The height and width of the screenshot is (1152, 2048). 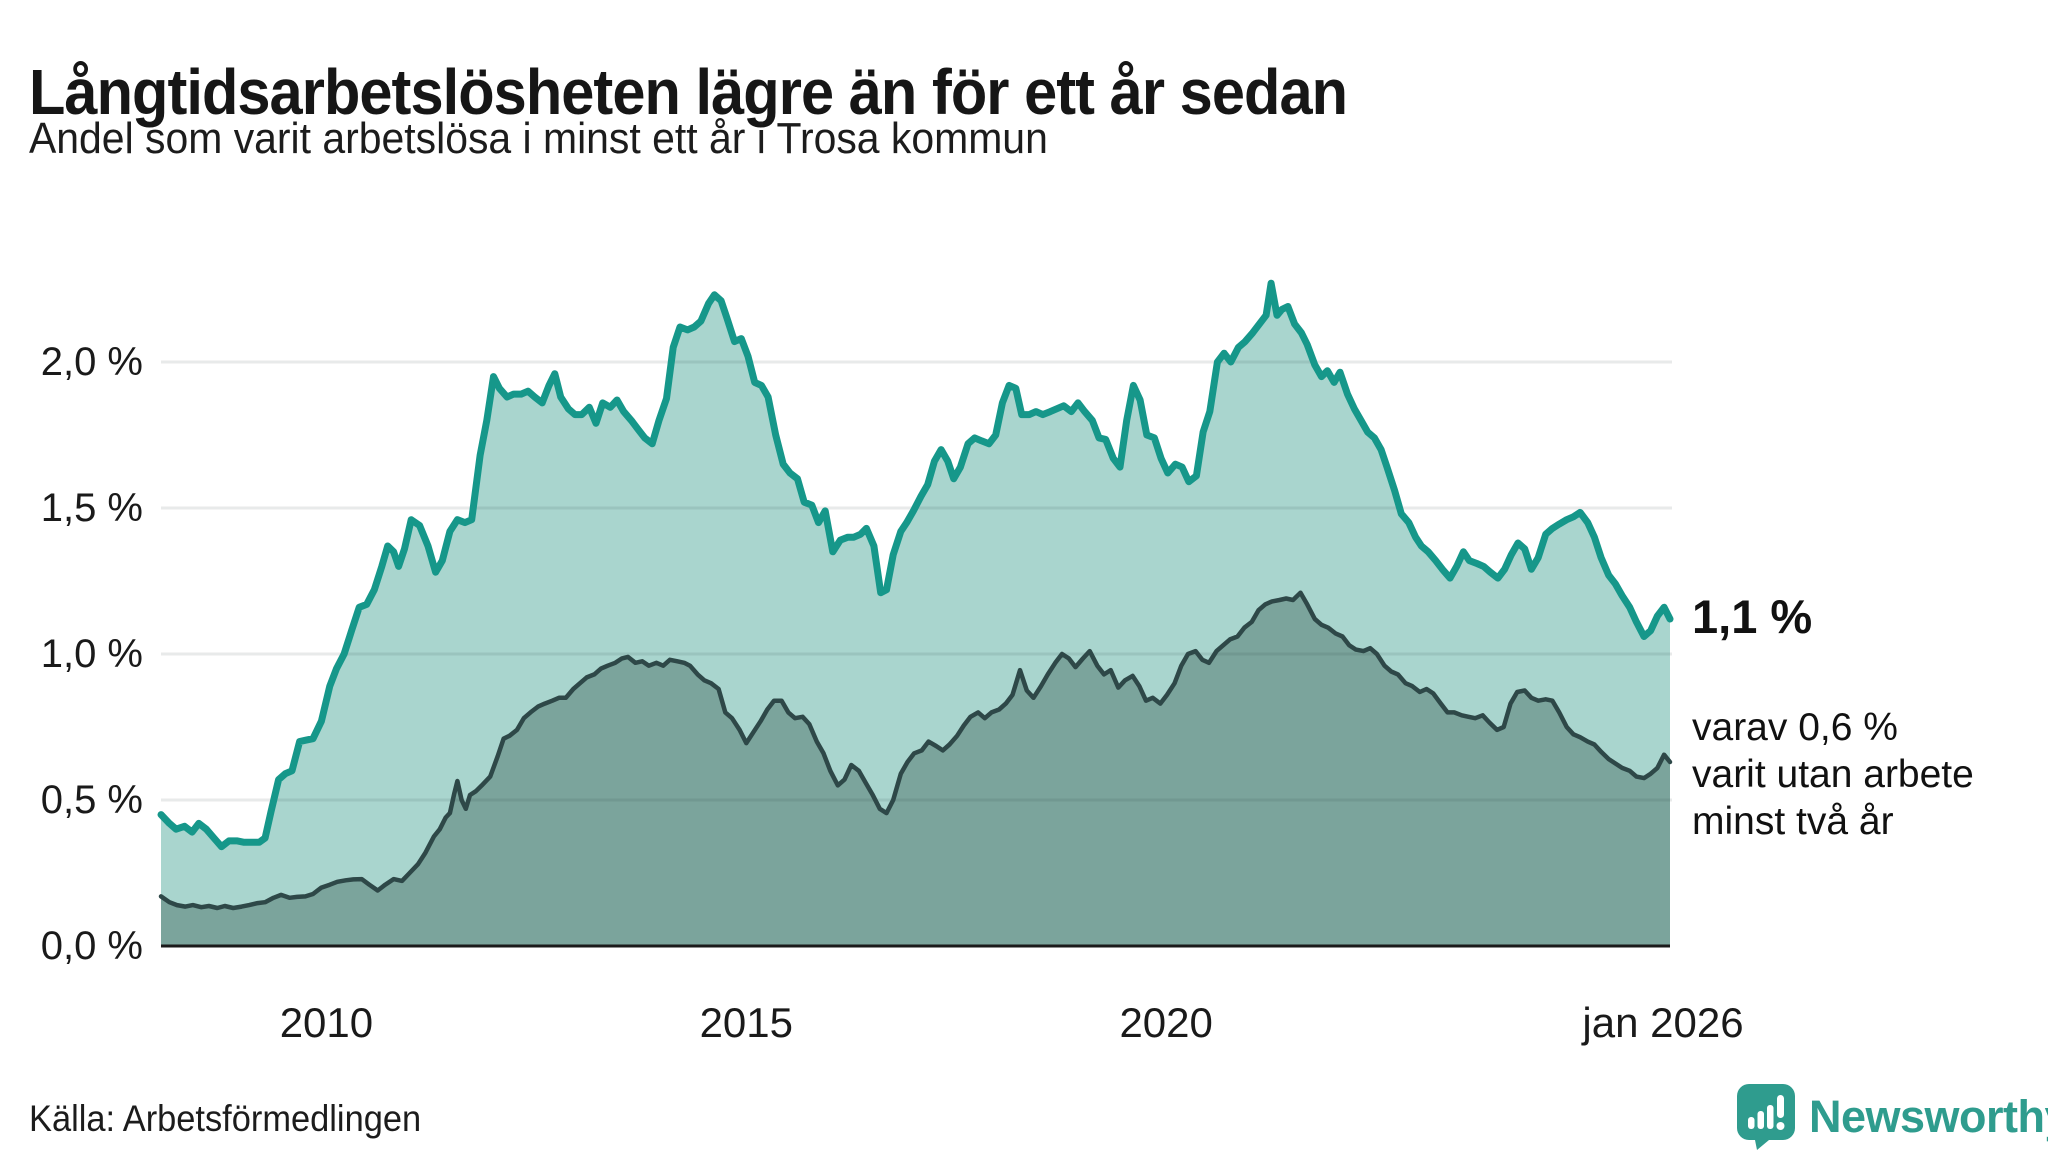 I want to click on source-label: Källa: Arbetsförmedlingen, so click(x=240, y=1119).